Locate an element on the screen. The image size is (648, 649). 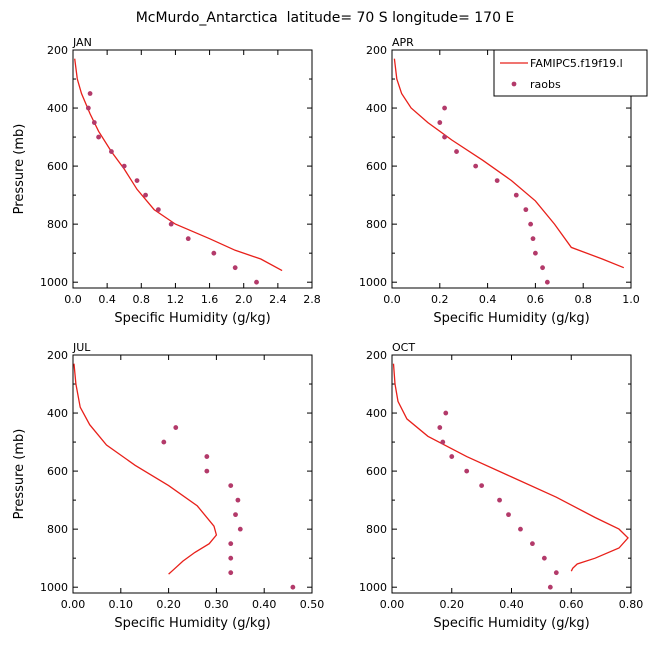
legend-raobs-label: raobs is located at coordinates (545, 84).